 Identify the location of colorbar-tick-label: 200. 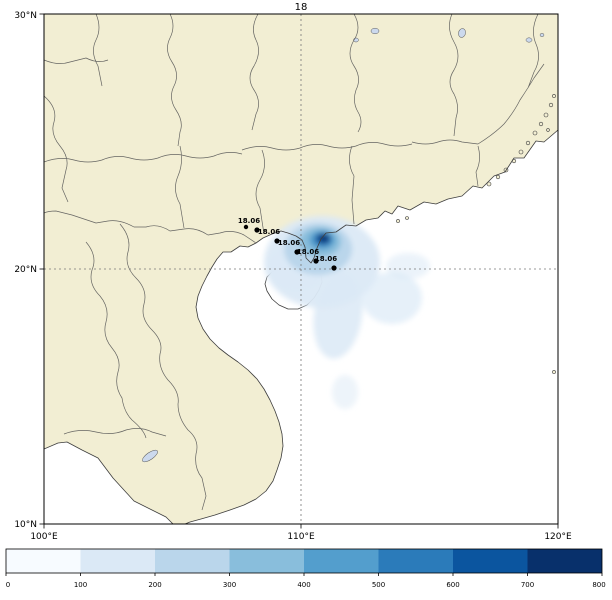
(154, 585).